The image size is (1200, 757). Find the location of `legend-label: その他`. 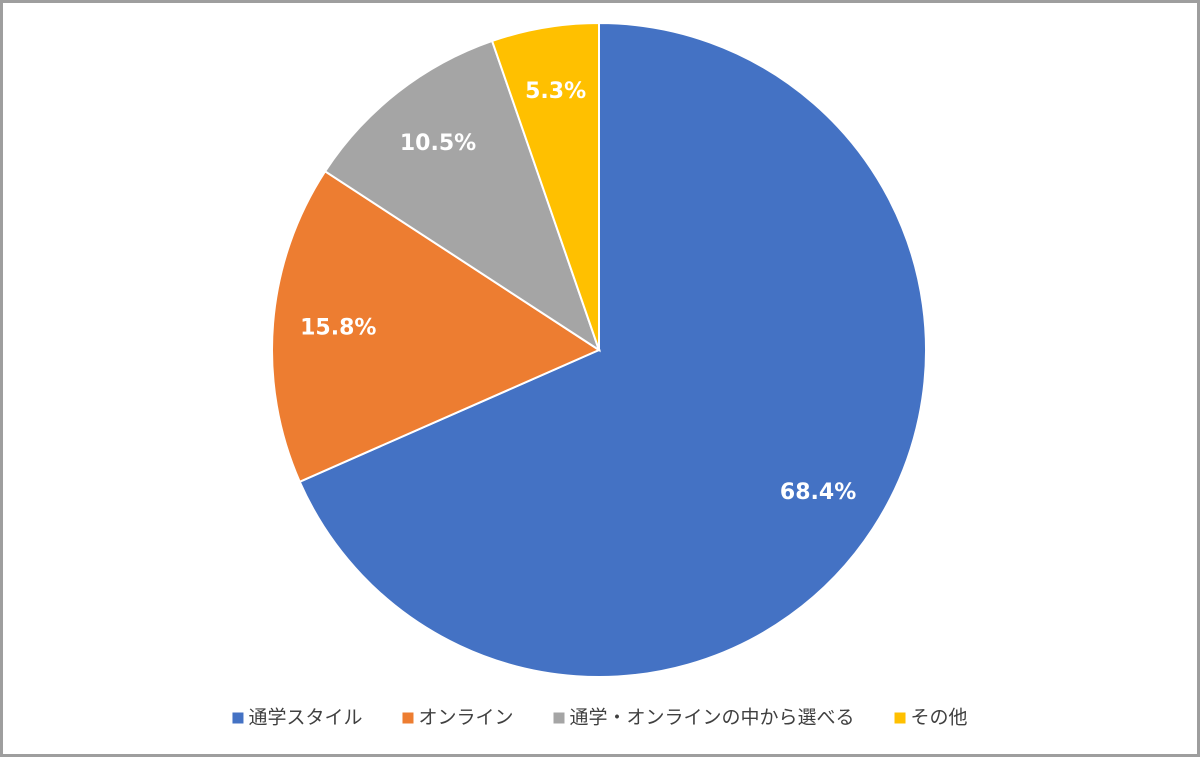

legend-label: その他 is located at coordinates (939, 718).